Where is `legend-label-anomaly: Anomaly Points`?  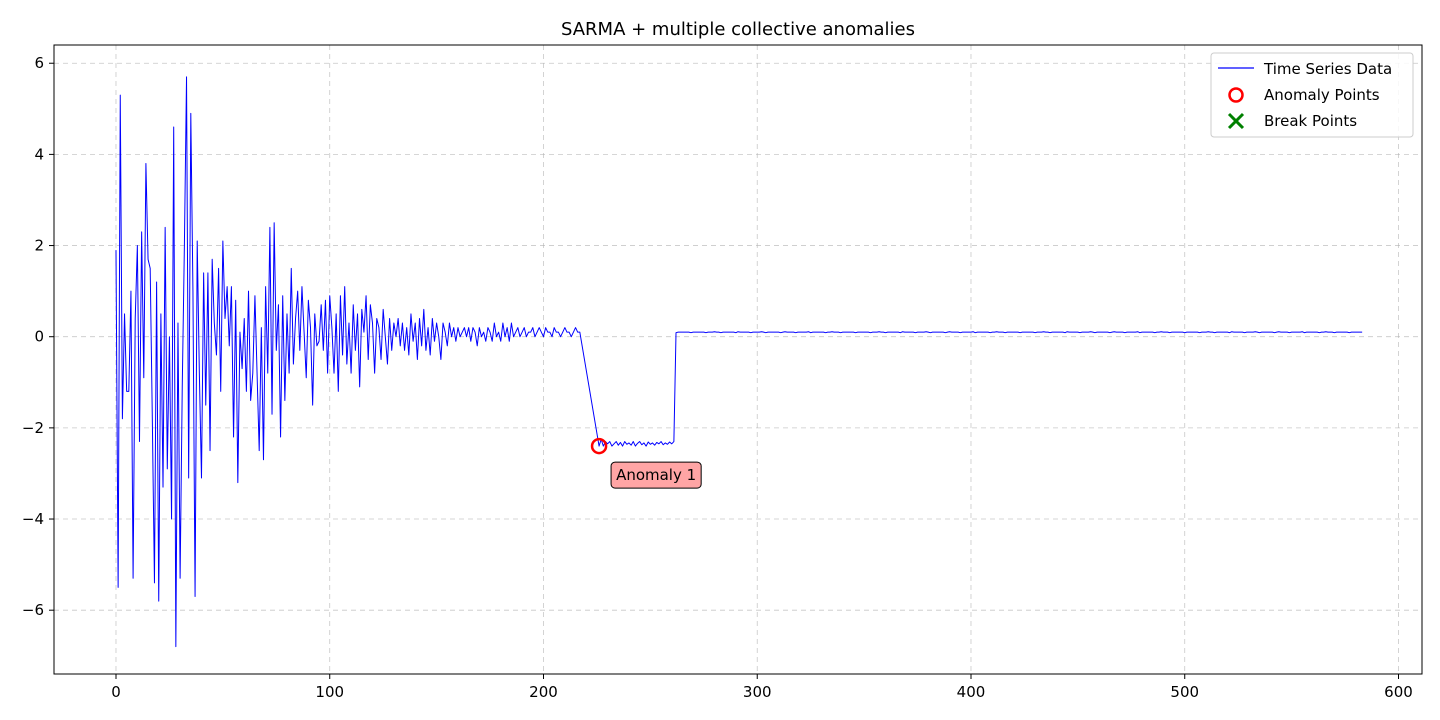
legend-label-anomaly: Anomaly Points is located at coordinates (1322, 95).